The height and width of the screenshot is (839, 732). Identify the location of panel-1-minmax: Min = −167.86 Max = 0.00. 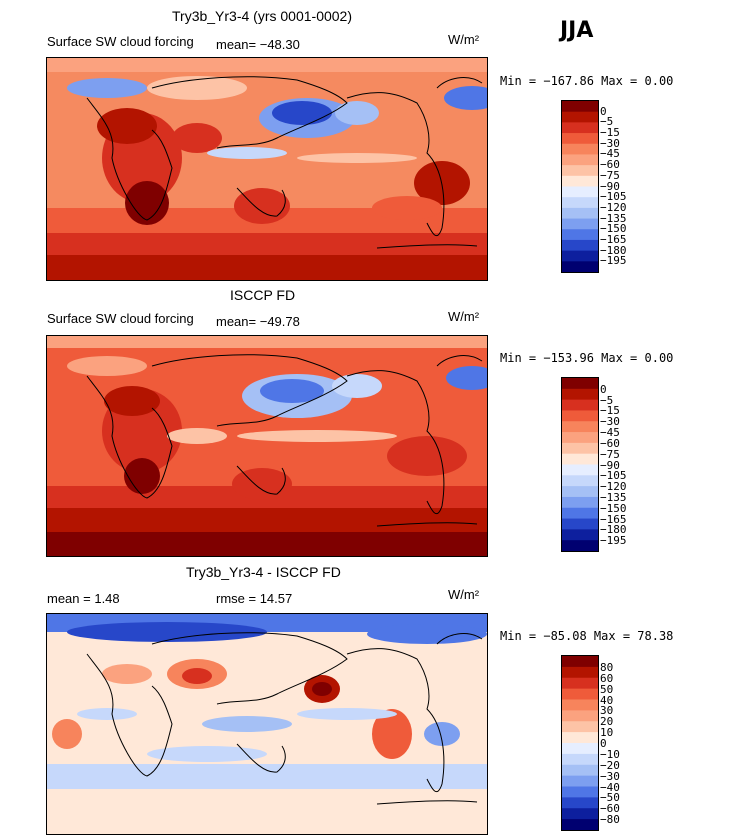
(587, 81).